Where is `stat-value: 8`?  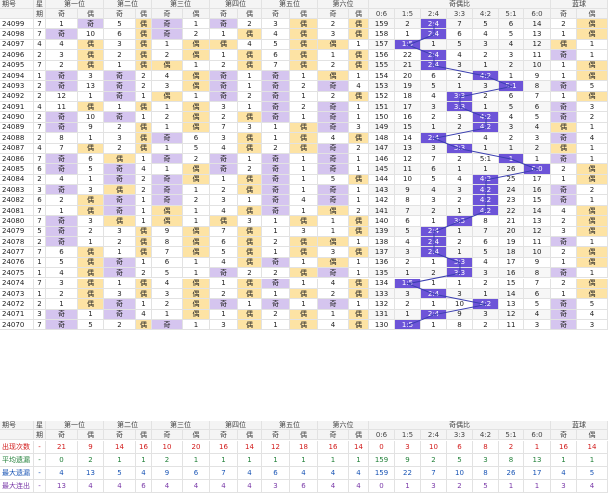 stat-value: 8 is located at coordinates (511, 460).